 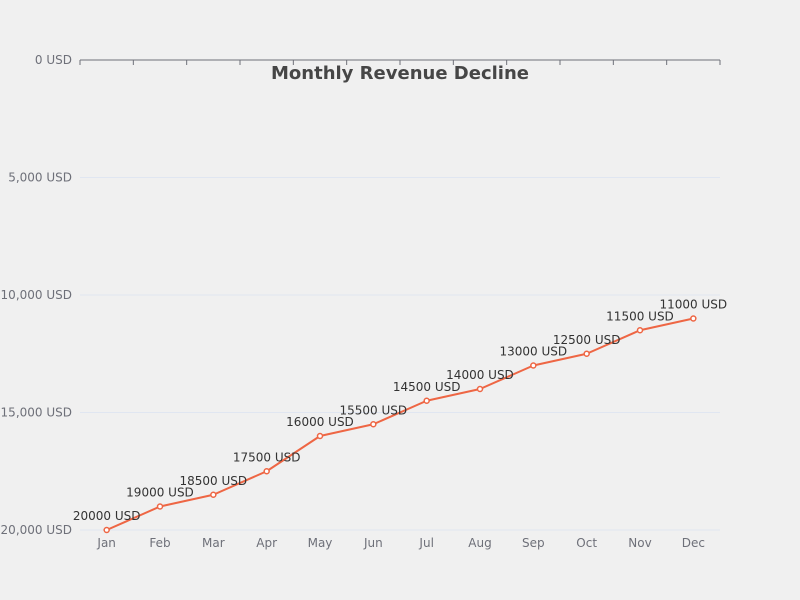 What do you see at coordinates (40, 178) in the screenshot?
I see `y-tick-label: 5,000 USD` at bounding box center [40, 178].